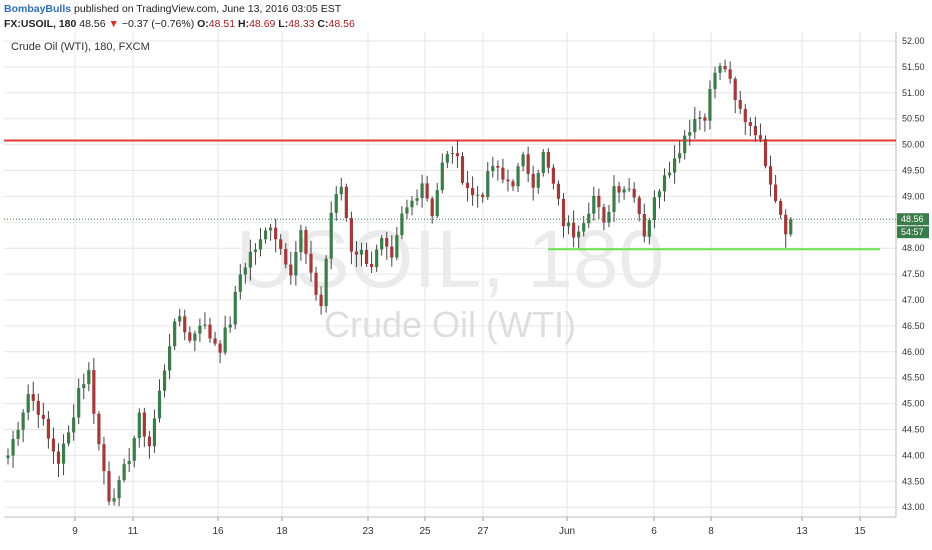  What do you see at coordinates (203, 24) in the screenshot?
I see `open-label: O:` at bounding box center [203, 24].